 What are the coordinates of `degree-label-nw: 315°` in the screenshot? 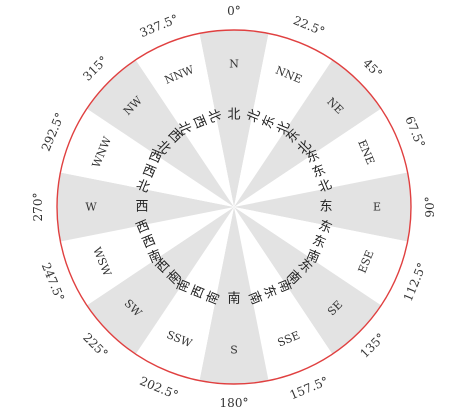 It's located at (95, 68).